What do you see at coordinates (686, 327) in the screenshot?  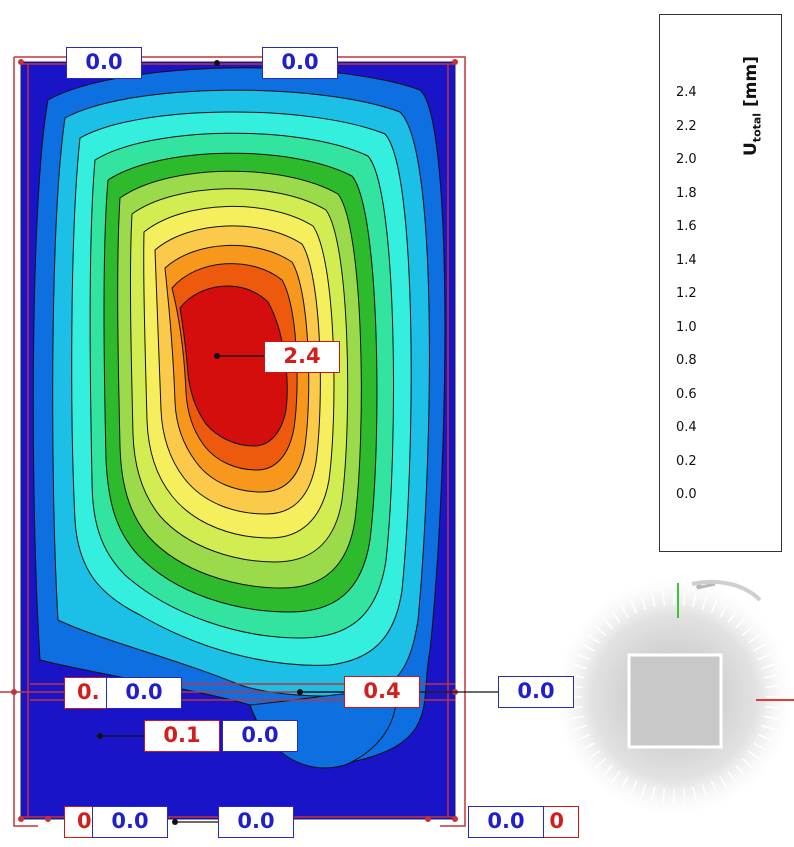 I see `legend-tick-label: 1.0` at bounding box center [686, 327].